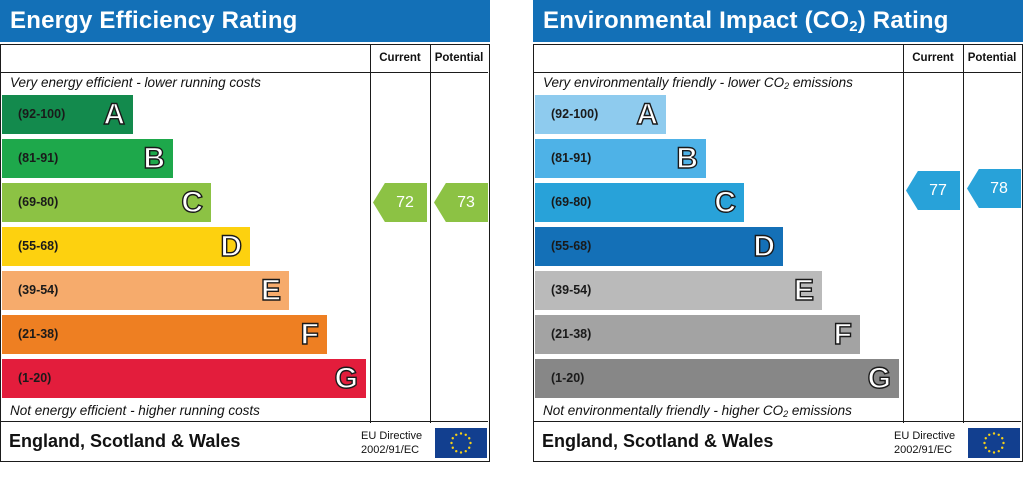 This screenshot has height=485, width=1024. Describe the element at coordinates (87, 158) in the screenshot. I see `energy-band-b: (81-91) B` at that location.